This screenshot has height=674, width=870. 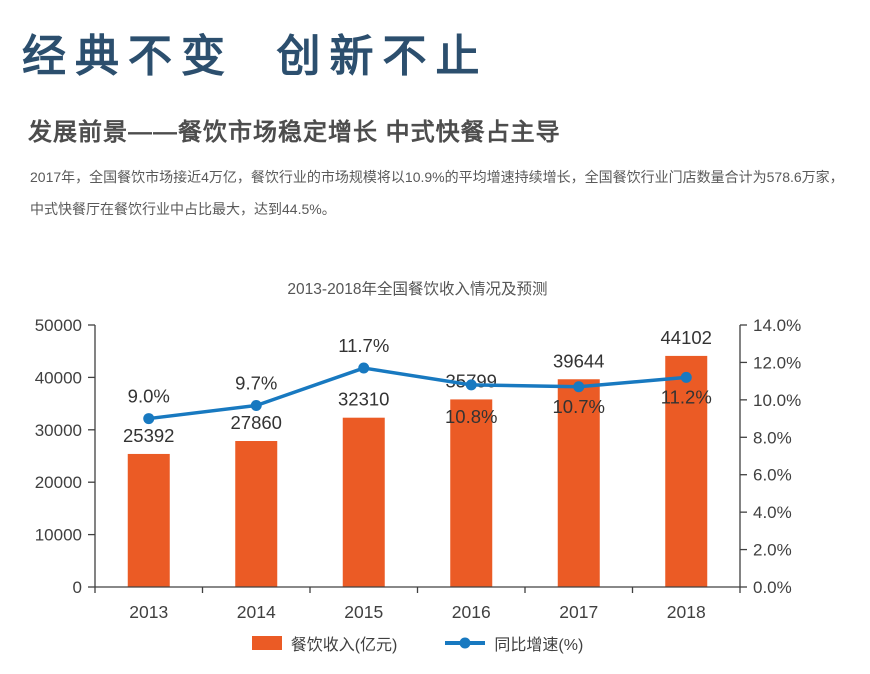 I want to click on right-axis-tick-label: 12.0%, so click(x=777, y=362).